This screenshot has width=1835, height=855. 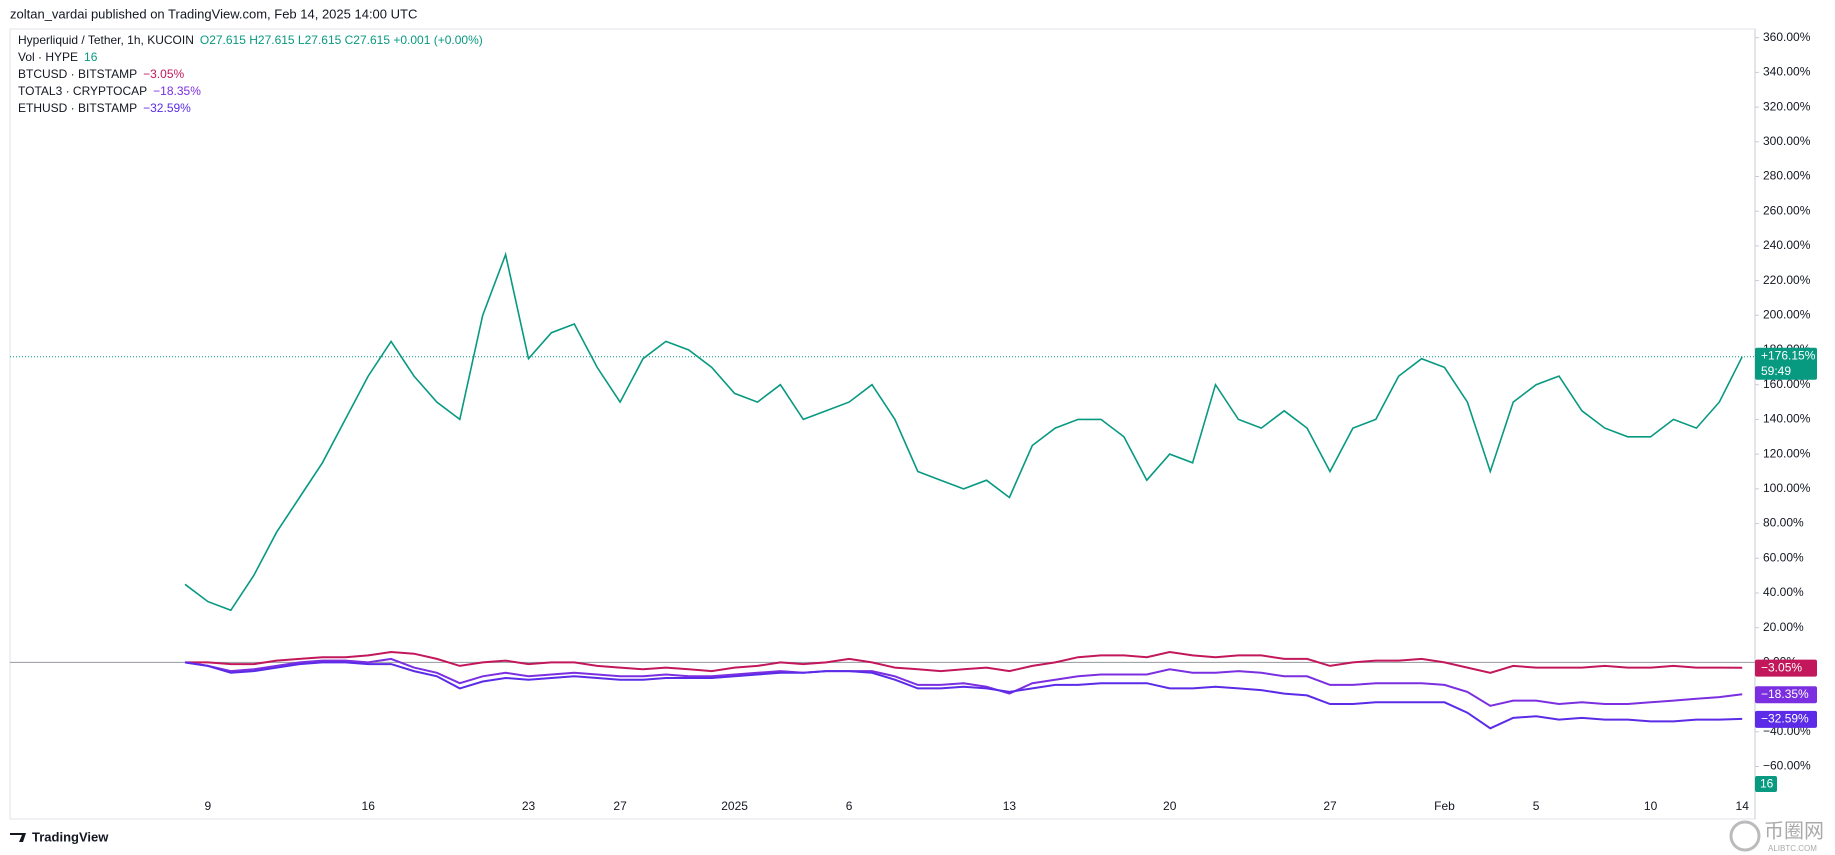 What do you see at coordinates (77, 108) in the screenshot?
I see `legend-name: ETHUSD · BITSTAMP` at bounding box center [77, 108].